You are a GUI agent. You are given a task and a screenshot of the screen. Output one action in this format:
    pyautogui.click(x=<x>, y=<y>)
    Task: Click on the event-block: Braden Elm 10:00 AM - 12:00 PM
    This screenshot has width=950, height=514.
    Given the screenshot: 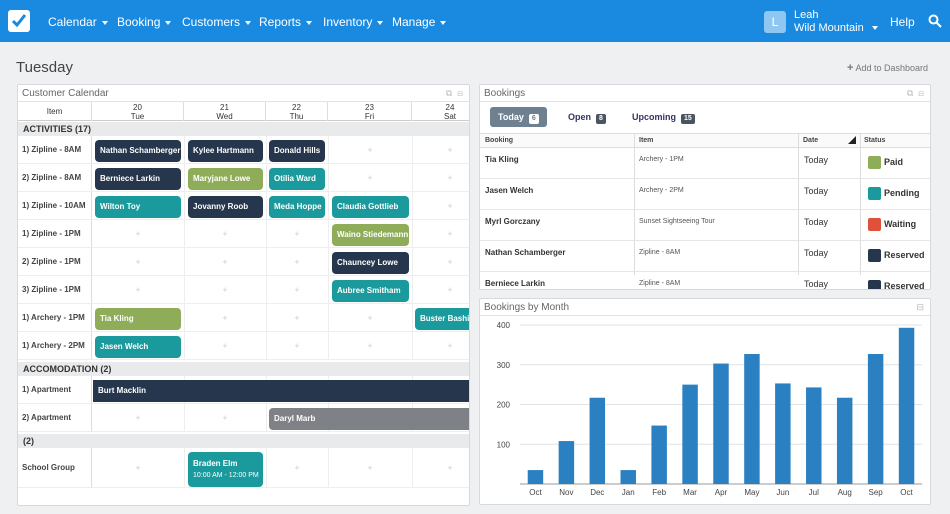 What is the action you would take?
    pyautogui.click(x=225, y=469)
    